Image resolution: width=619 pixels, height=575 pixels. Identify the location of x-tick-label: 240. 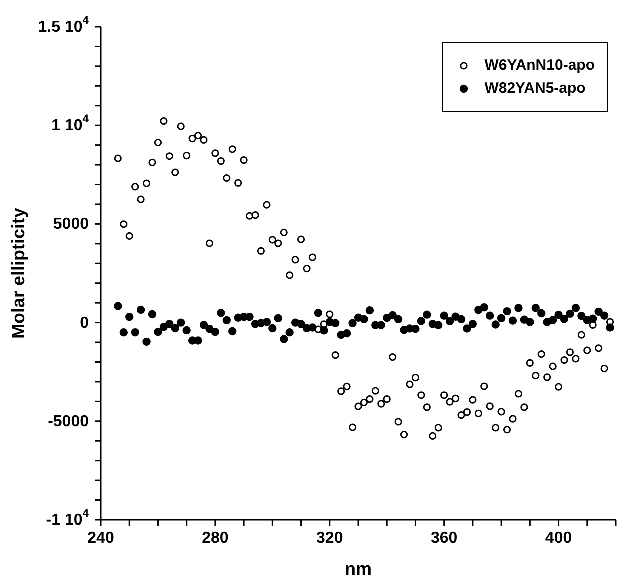
(101, 538).